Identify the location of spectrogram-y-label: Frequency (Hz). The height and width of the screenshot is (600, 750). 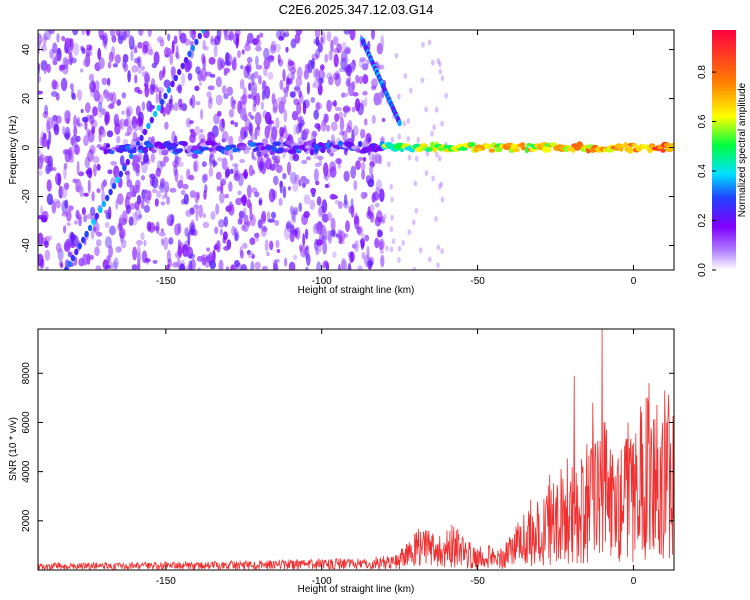
(13, 150).